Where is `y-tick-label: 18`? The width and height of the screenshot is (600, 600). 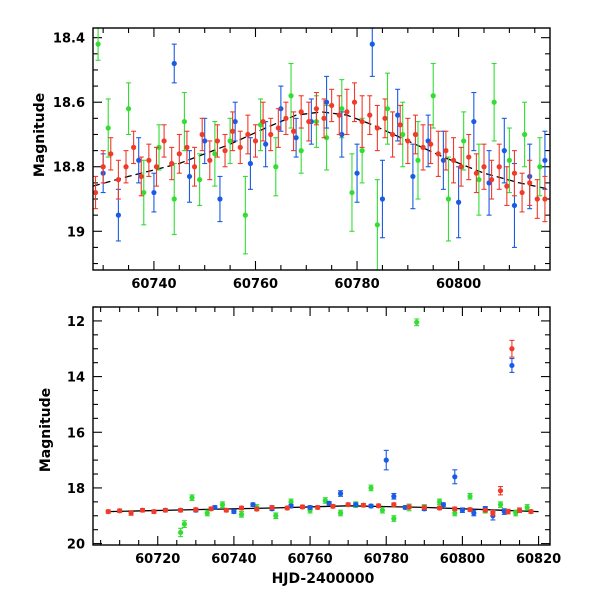
y-tick-label: 18 is located at coordinates (76, 489).